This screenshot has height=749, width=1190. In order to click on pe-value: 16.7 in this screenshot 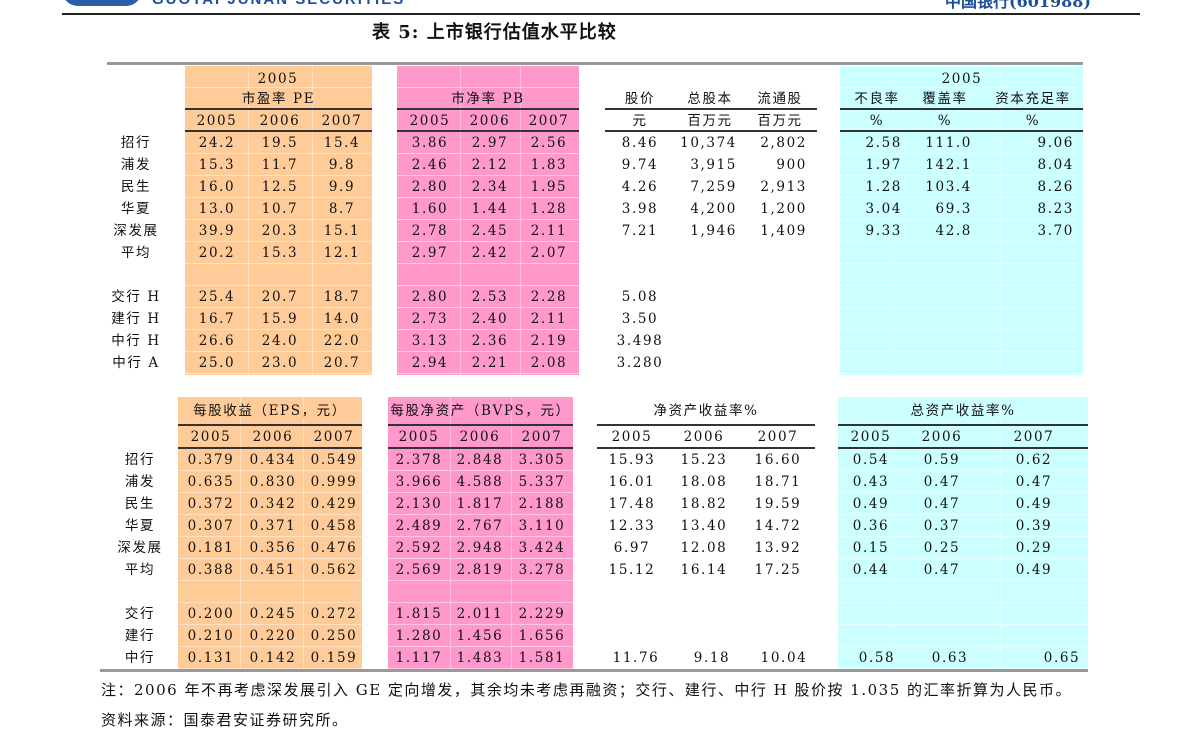, I will do `click(217, 319)`.